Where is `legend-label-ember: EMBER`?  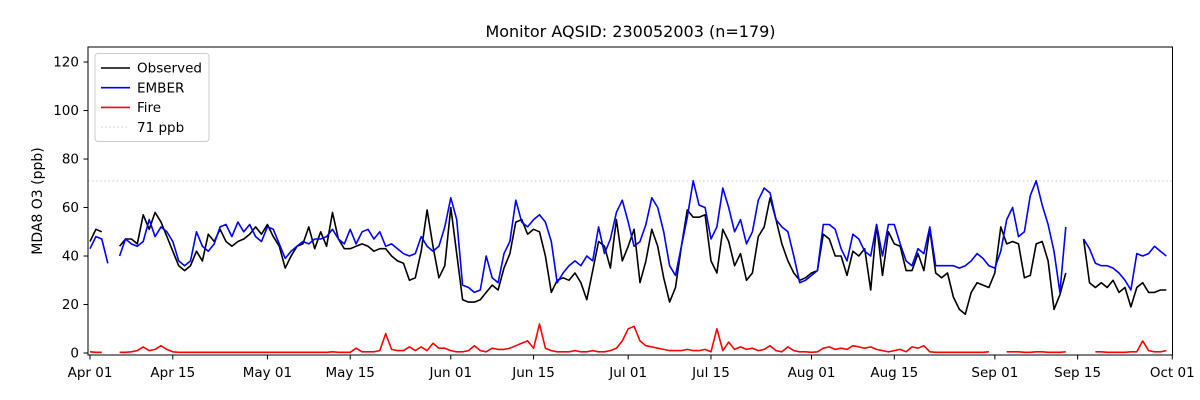 legend-label-ember: EMBER is located at coordinates (160, 88).